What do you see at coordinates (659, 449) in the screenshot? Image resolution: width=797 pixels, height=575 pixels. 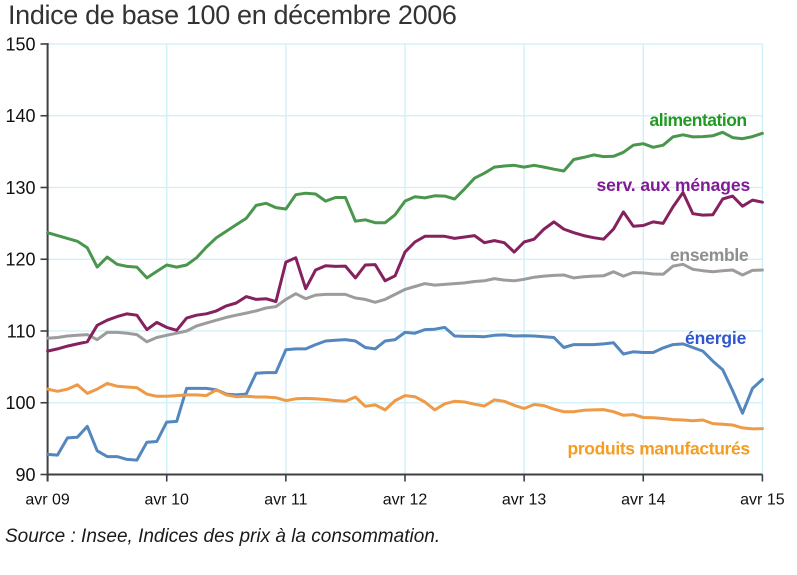 I see `svg-text: produits manufacturés` at bounding box center [659, 449].